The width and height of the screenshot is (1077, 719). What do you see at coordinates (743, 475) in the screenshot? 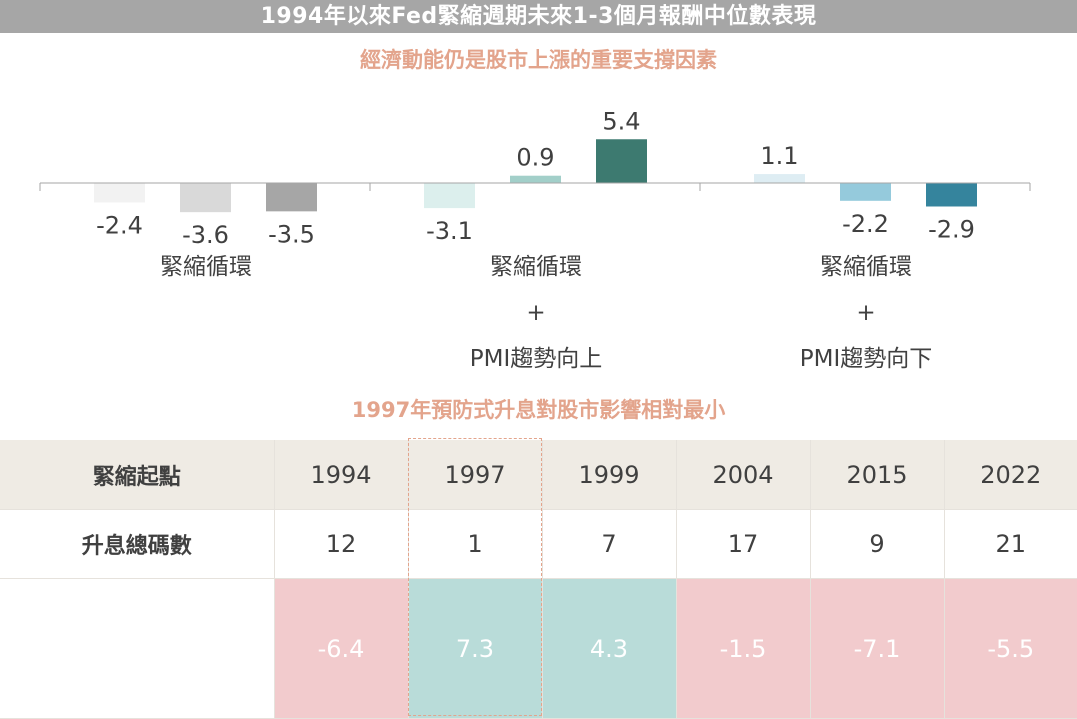
I see `year-cell: 2004` at bounding box center [743, 475].